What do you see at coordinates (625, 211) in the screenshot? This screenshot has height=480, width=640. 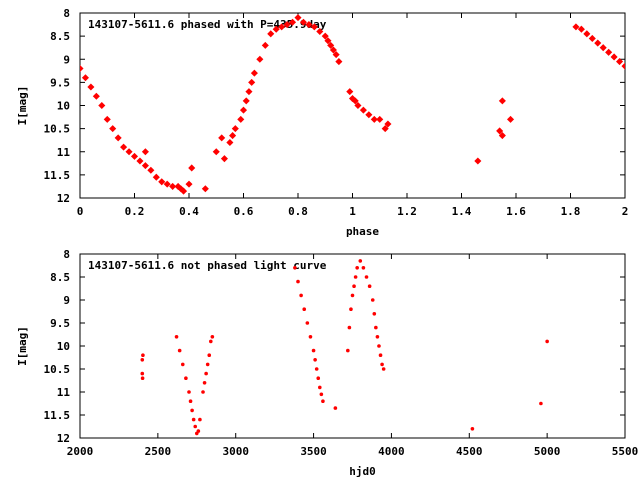 I see `x-tick-label: 2` at bounding box center [625, 211].